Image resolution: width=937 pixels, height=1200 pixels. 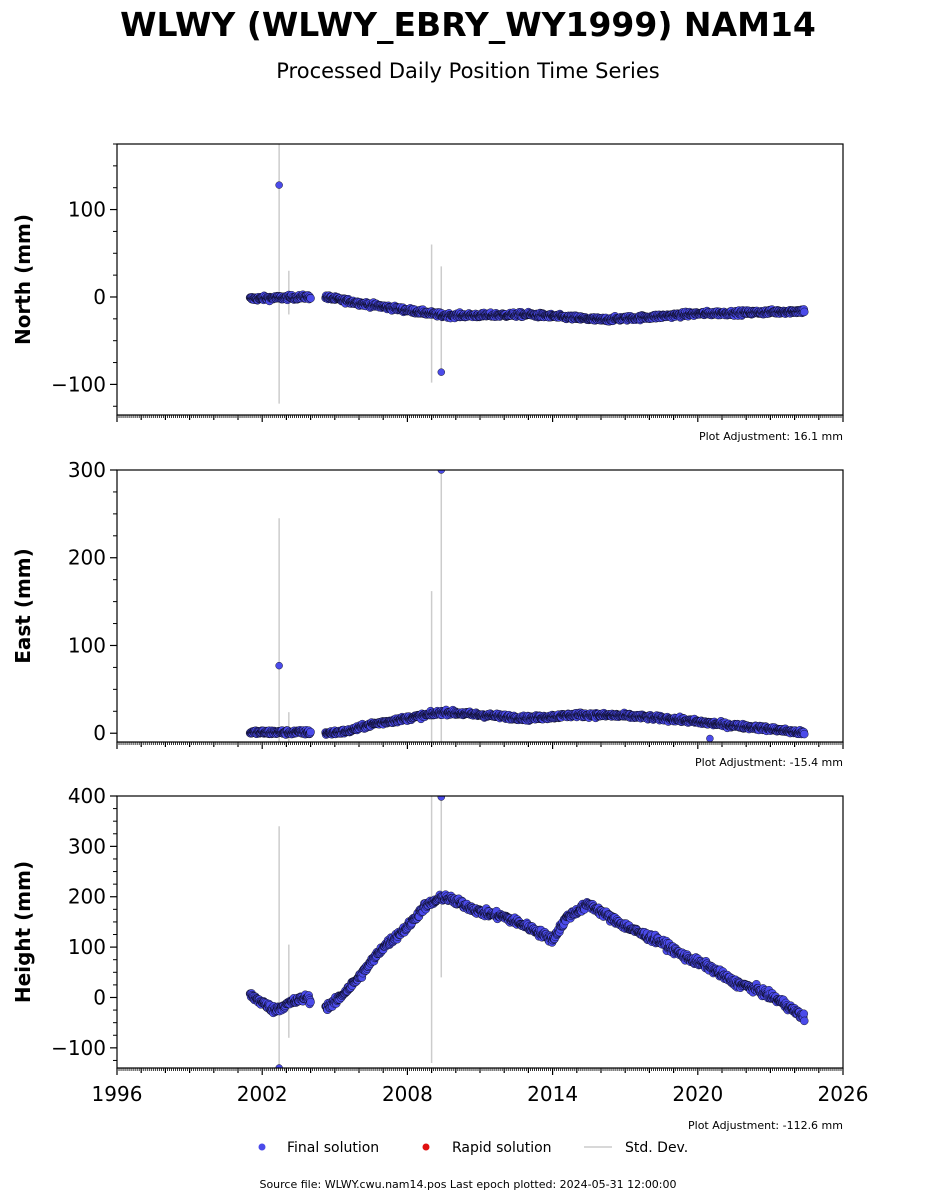 What do you see at coordinates (771, 436) in the screenshot?
I see `plot-adjustment: Plot Adjustment: 16.1 mm` at bounding box center [771, 436].